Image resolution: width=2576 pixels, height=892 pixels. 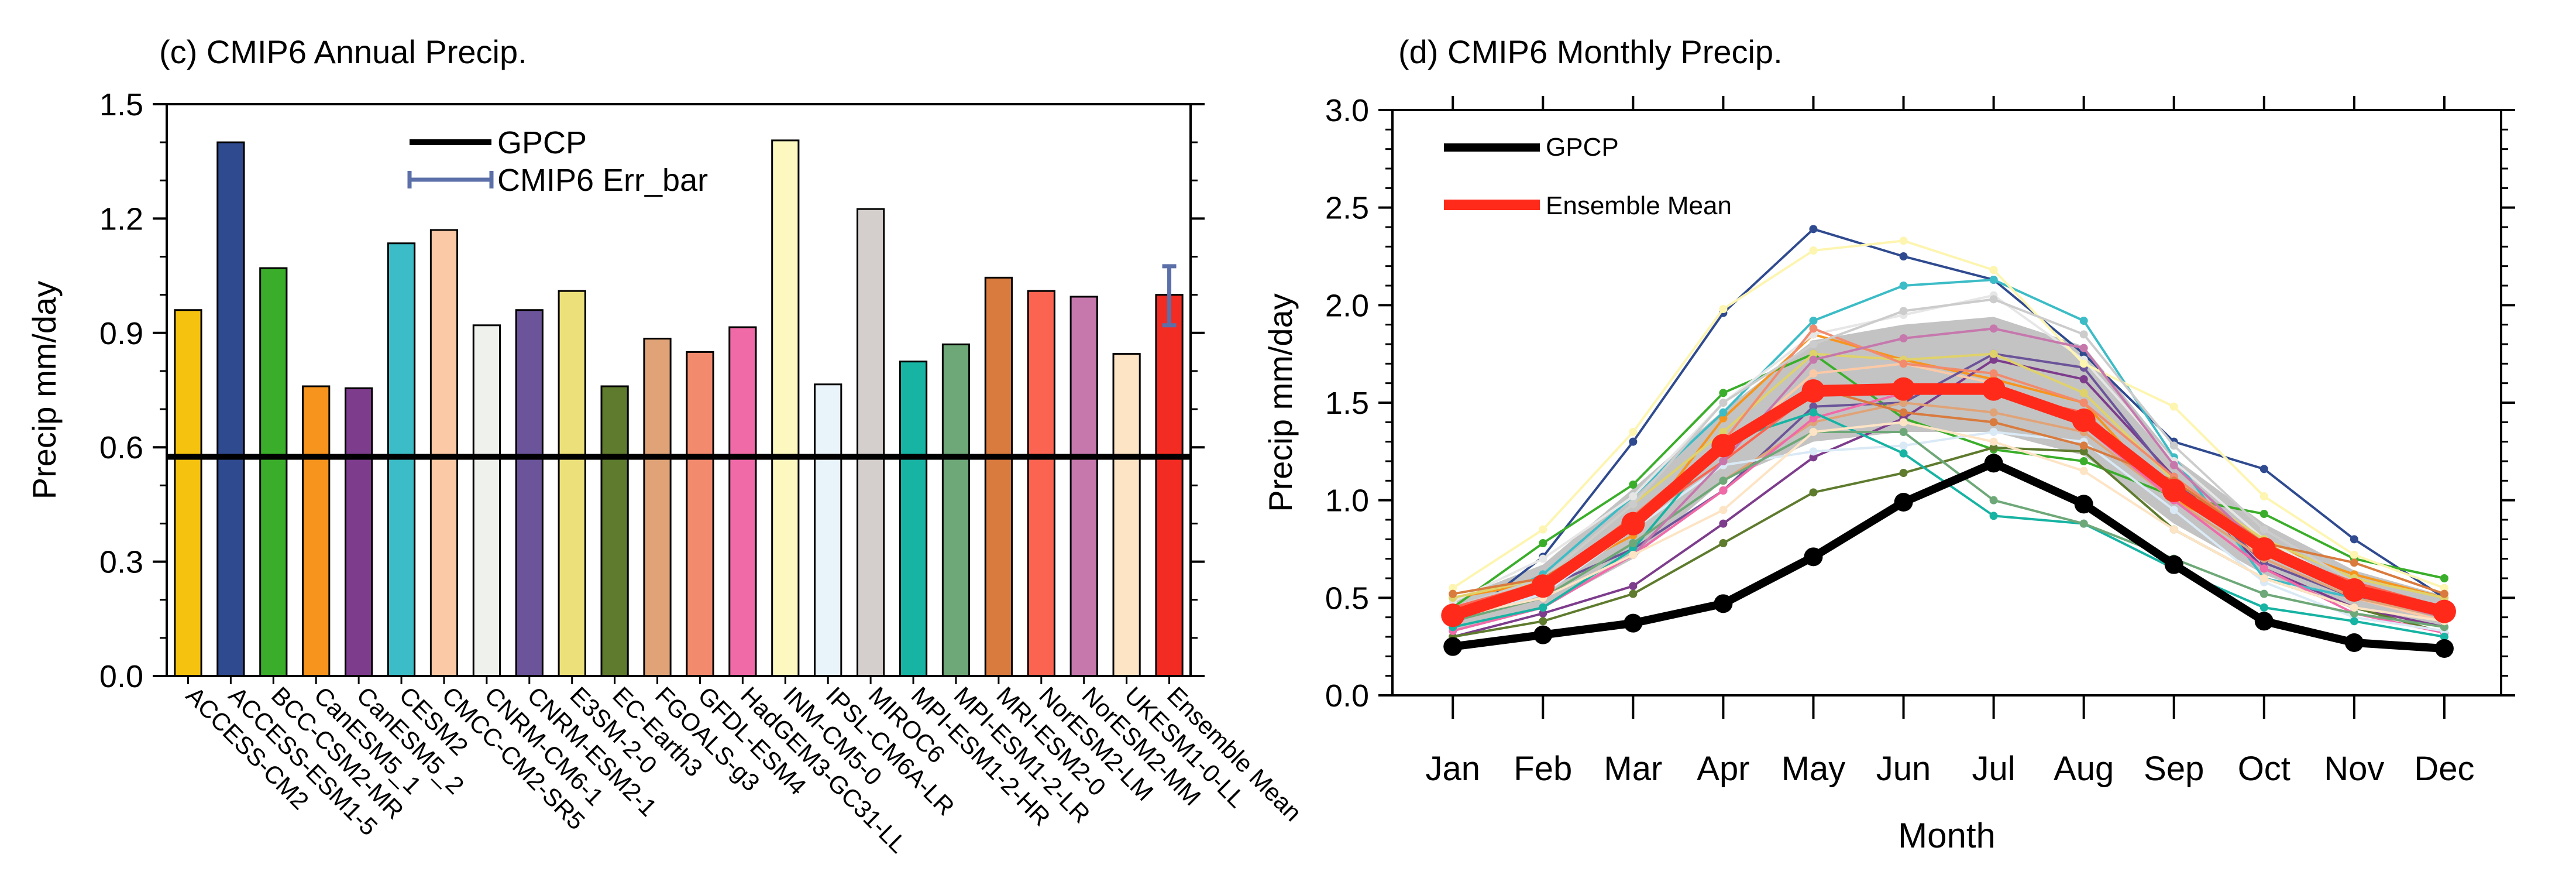 What do you see at coordinates (1347, 111) in the screenshot?
I see `y-tick-label: 3.0` at bounding box center [1347, 111].